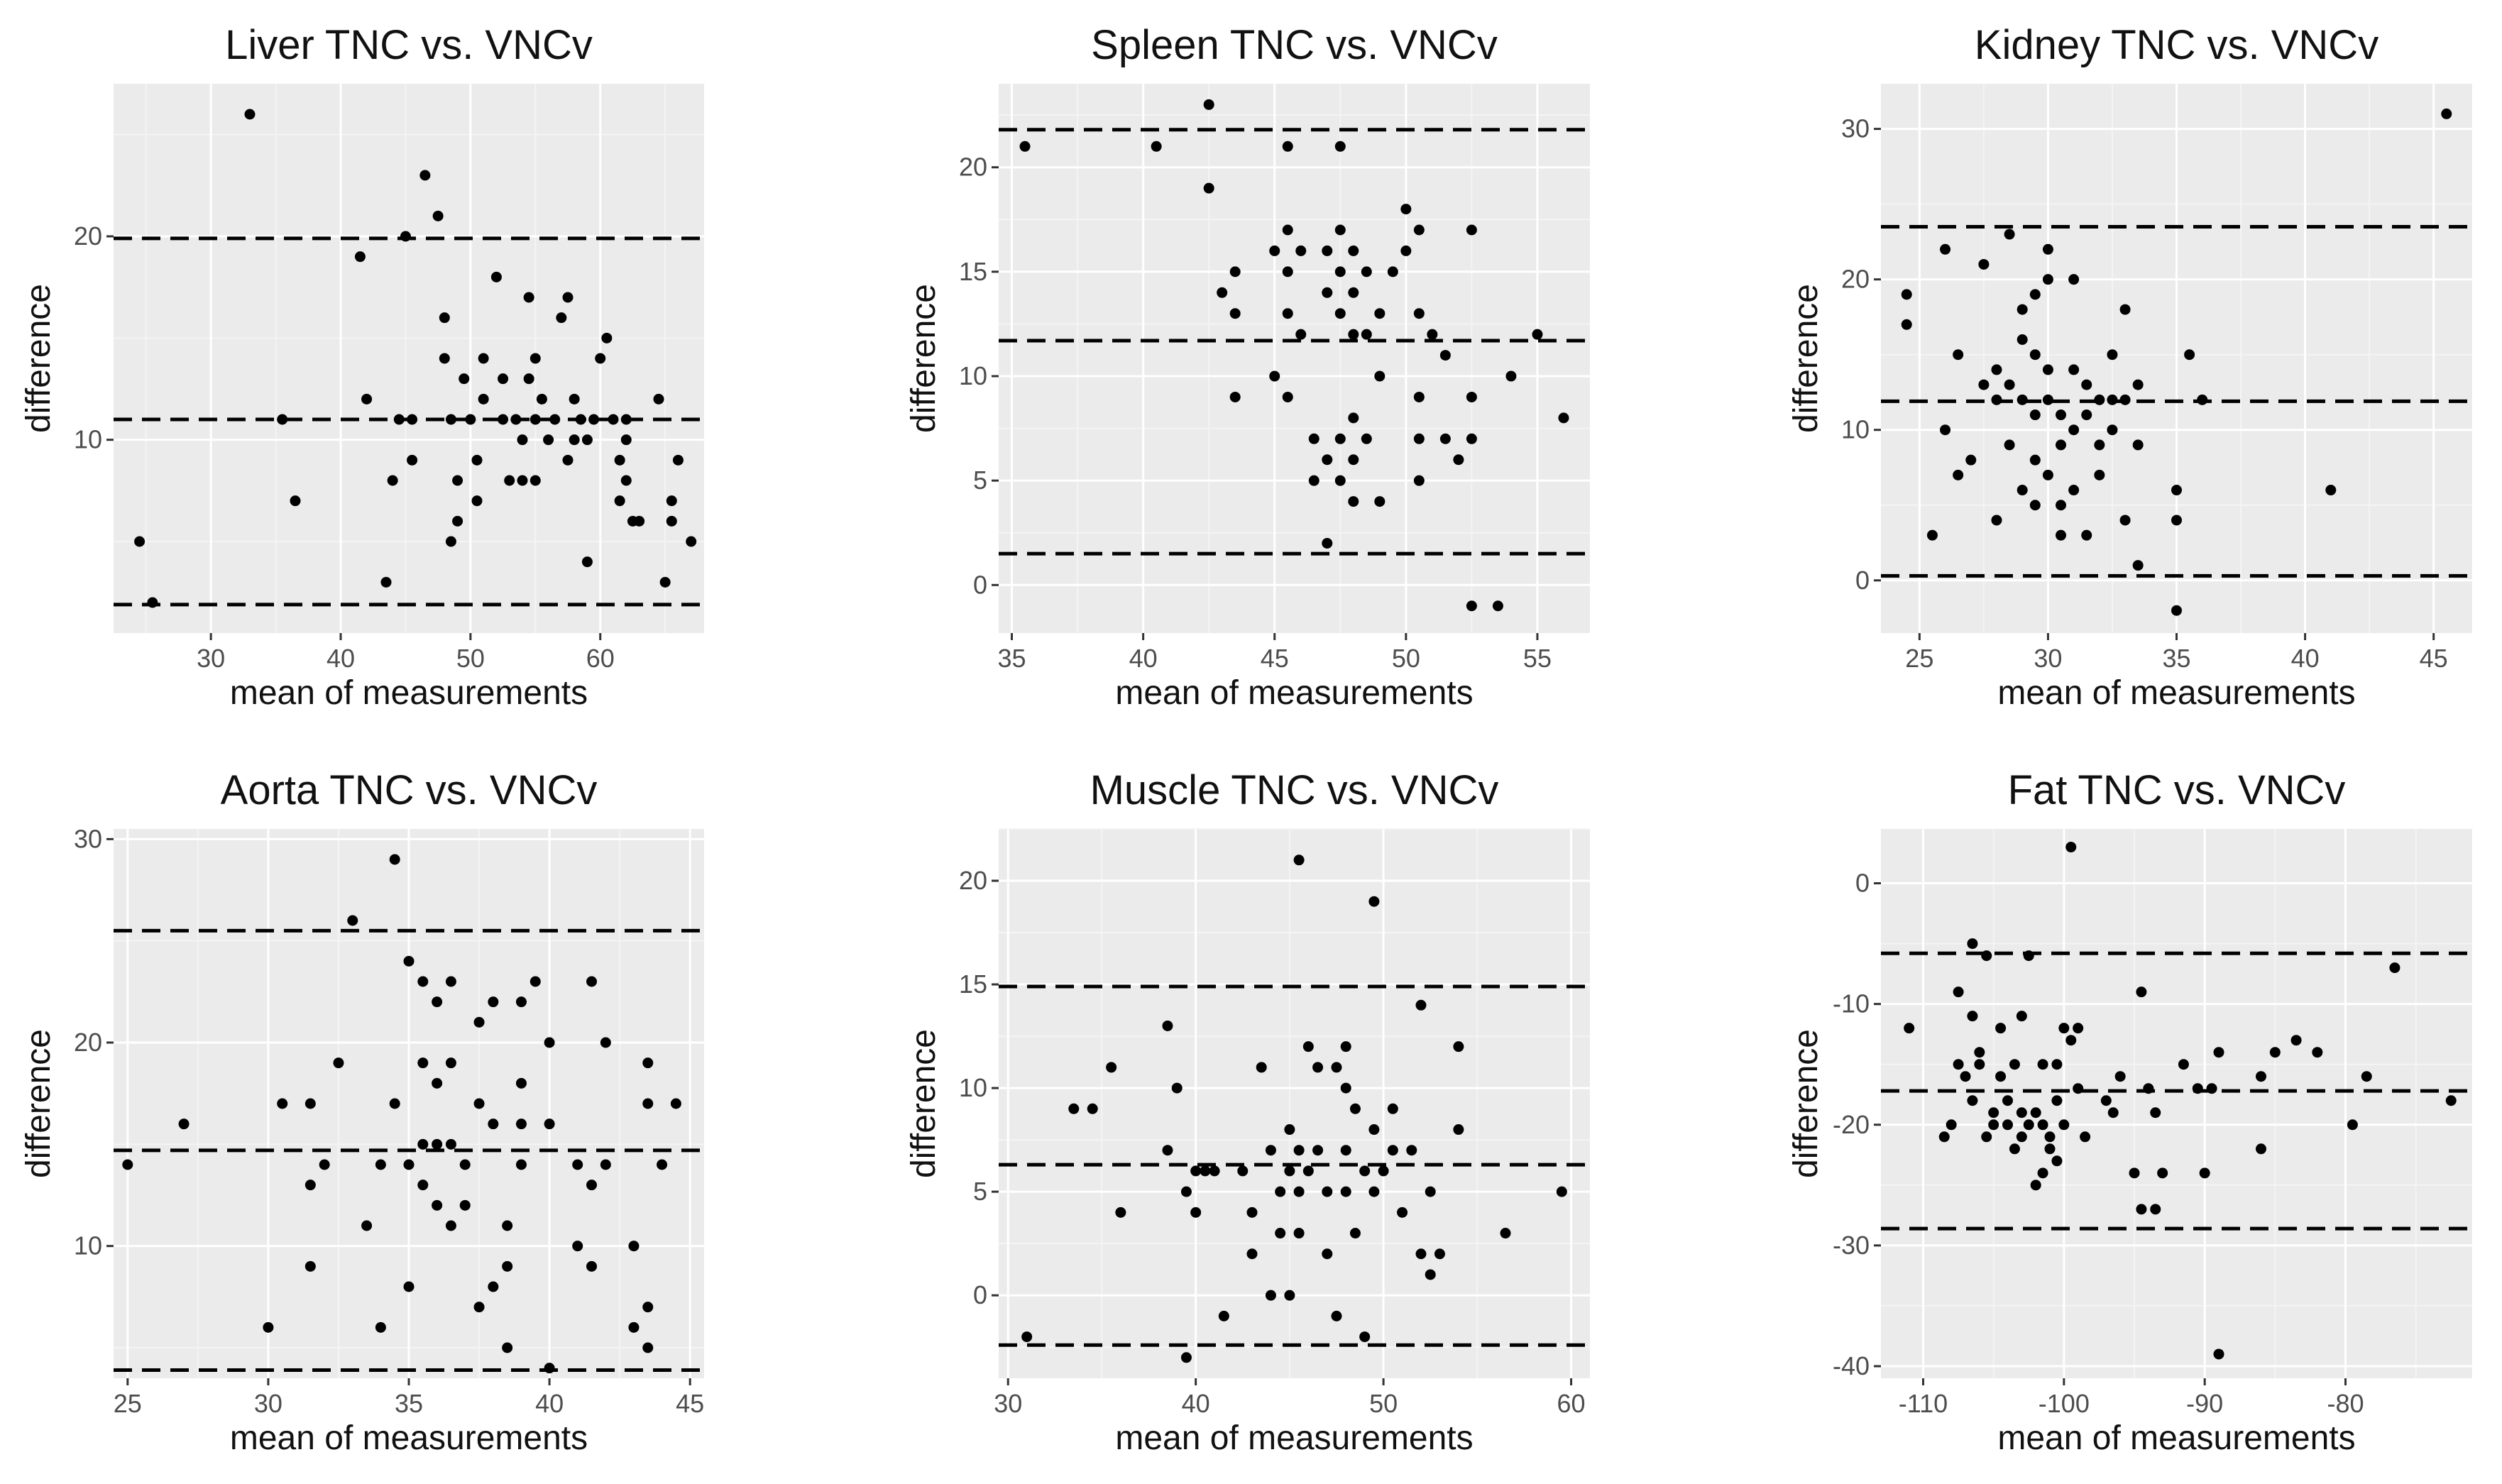  Describe the element at coordinates (2176, 45) in the screenshot. I see `chart-title: Kidney TNC vs. VNCv` at that location.